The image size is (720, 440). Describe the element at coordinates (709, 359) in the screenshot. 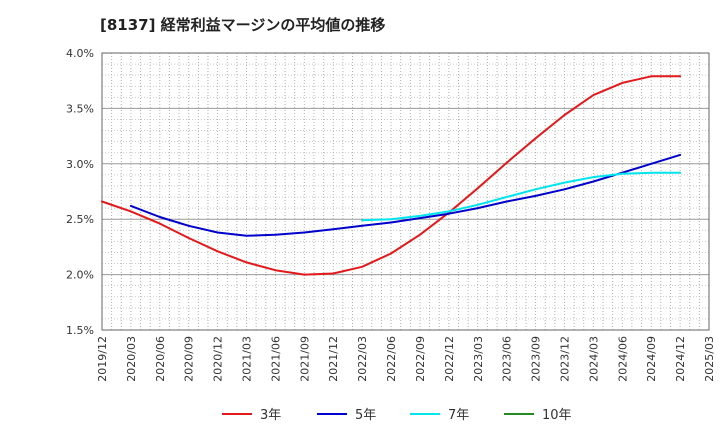

I see `x-tick-label: 2025/03` at that location.